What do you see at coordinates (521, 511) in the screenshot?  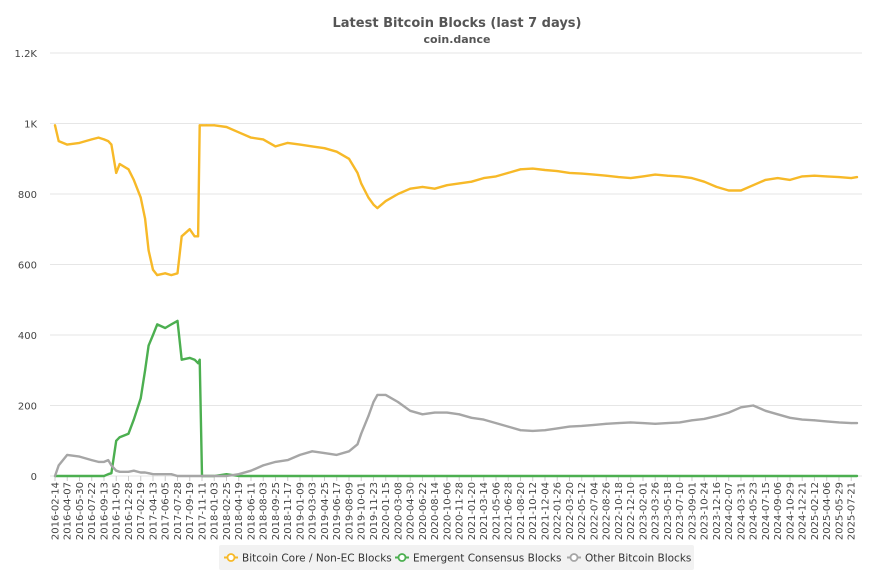 I see `x-tick-label: 2021-08-20` at bounding box center [521, 511].